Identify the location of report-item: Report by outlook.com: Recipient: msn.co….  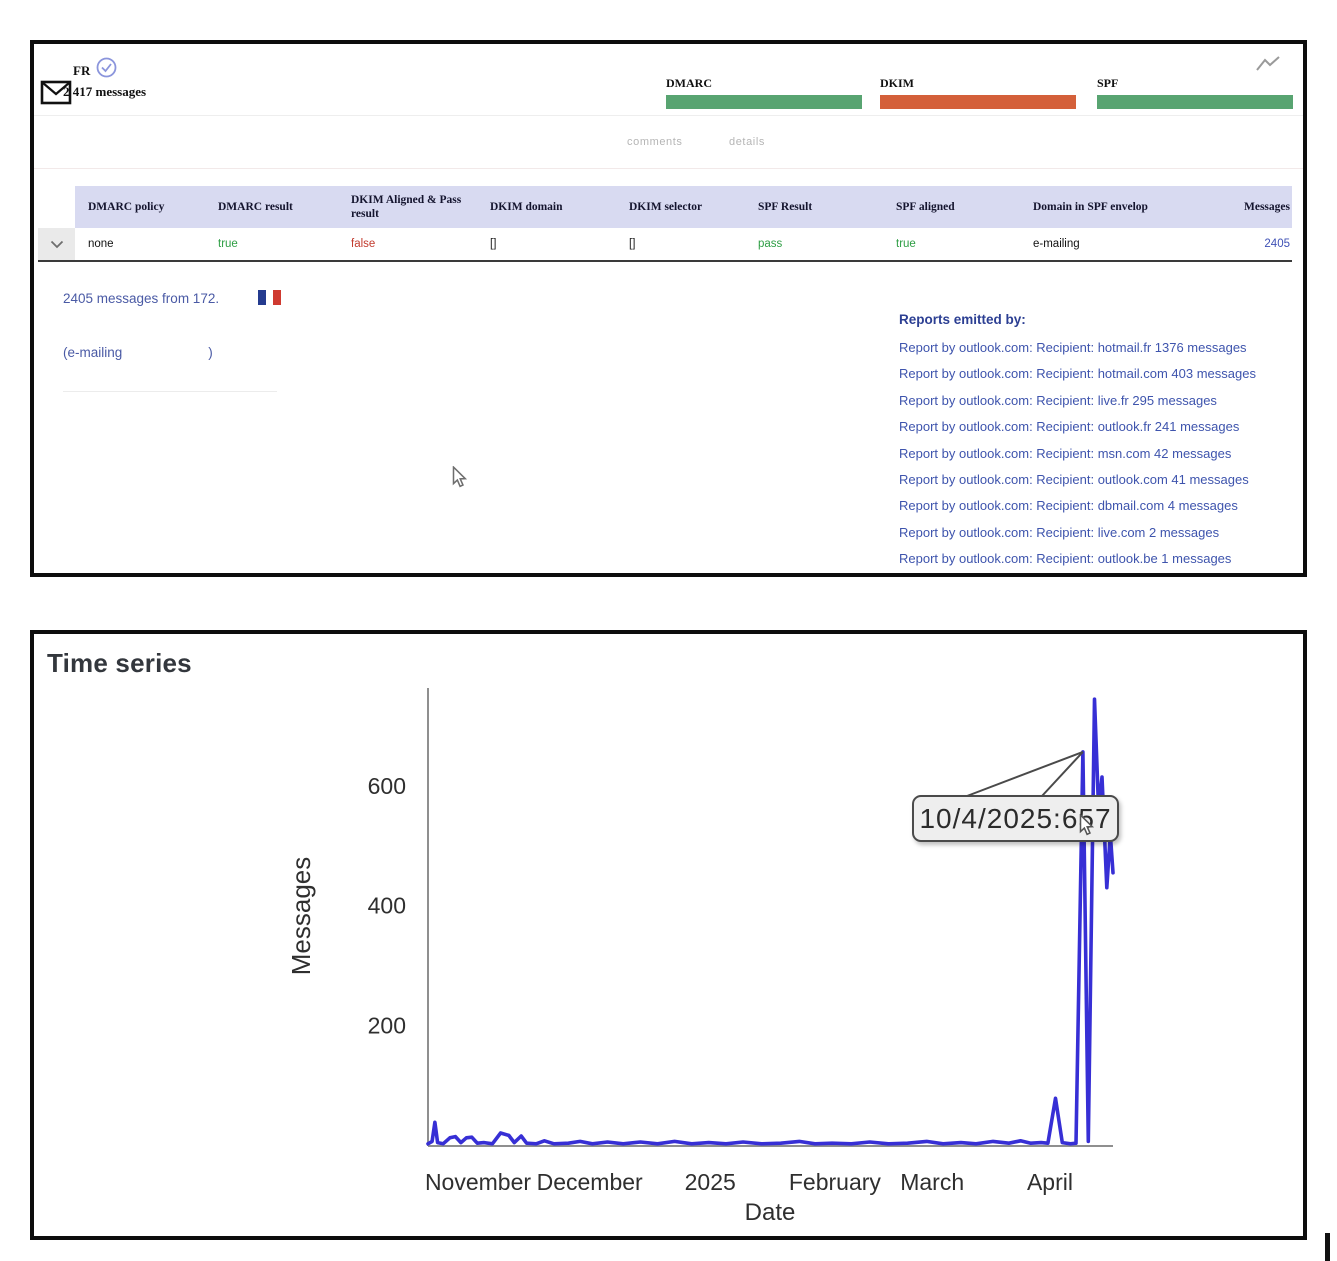
(1065, 453).